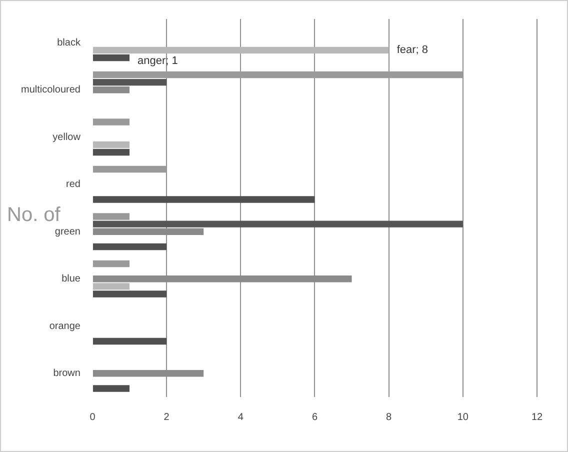  Describe the element at coordinates (167, 417) in the screenshot. I see `x-tick-label: 2` at that location.